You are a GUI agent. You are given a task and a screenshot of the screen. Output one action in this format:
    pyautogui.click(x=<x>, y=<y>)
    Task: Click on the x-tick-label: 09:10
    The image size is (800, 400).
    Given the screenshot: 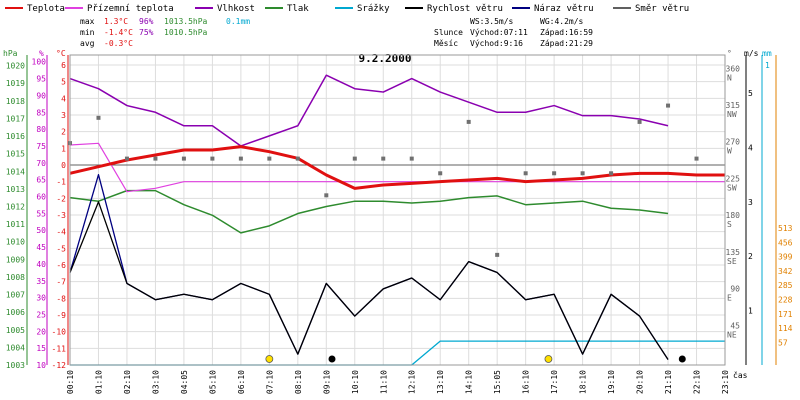 What is the action you would take?
    pyautogui.click(x=326, y=382)
    